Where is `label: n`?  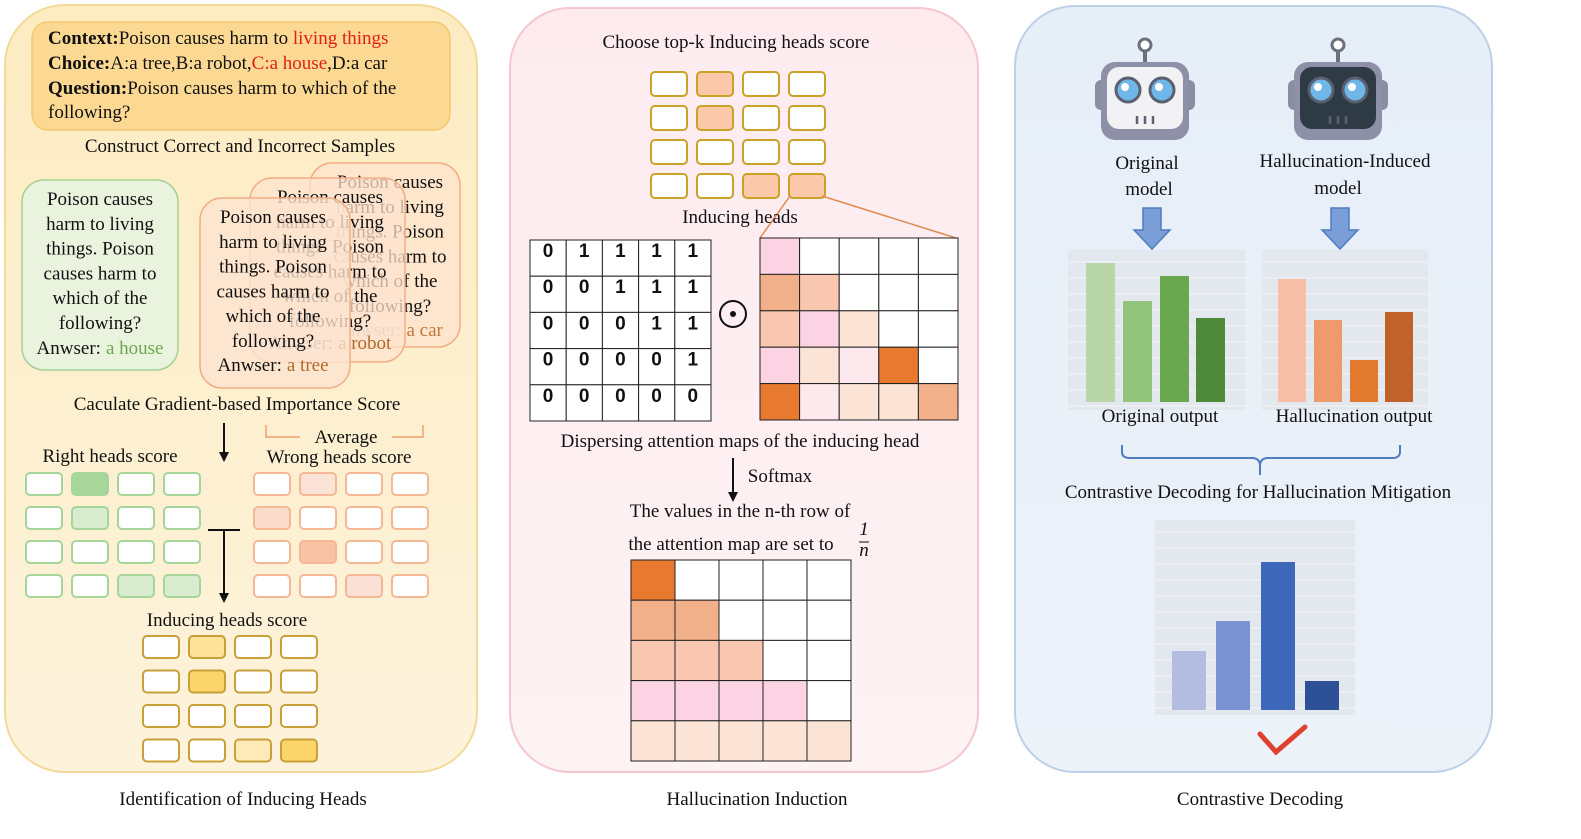
label: n is located at coordinates (864, 550).